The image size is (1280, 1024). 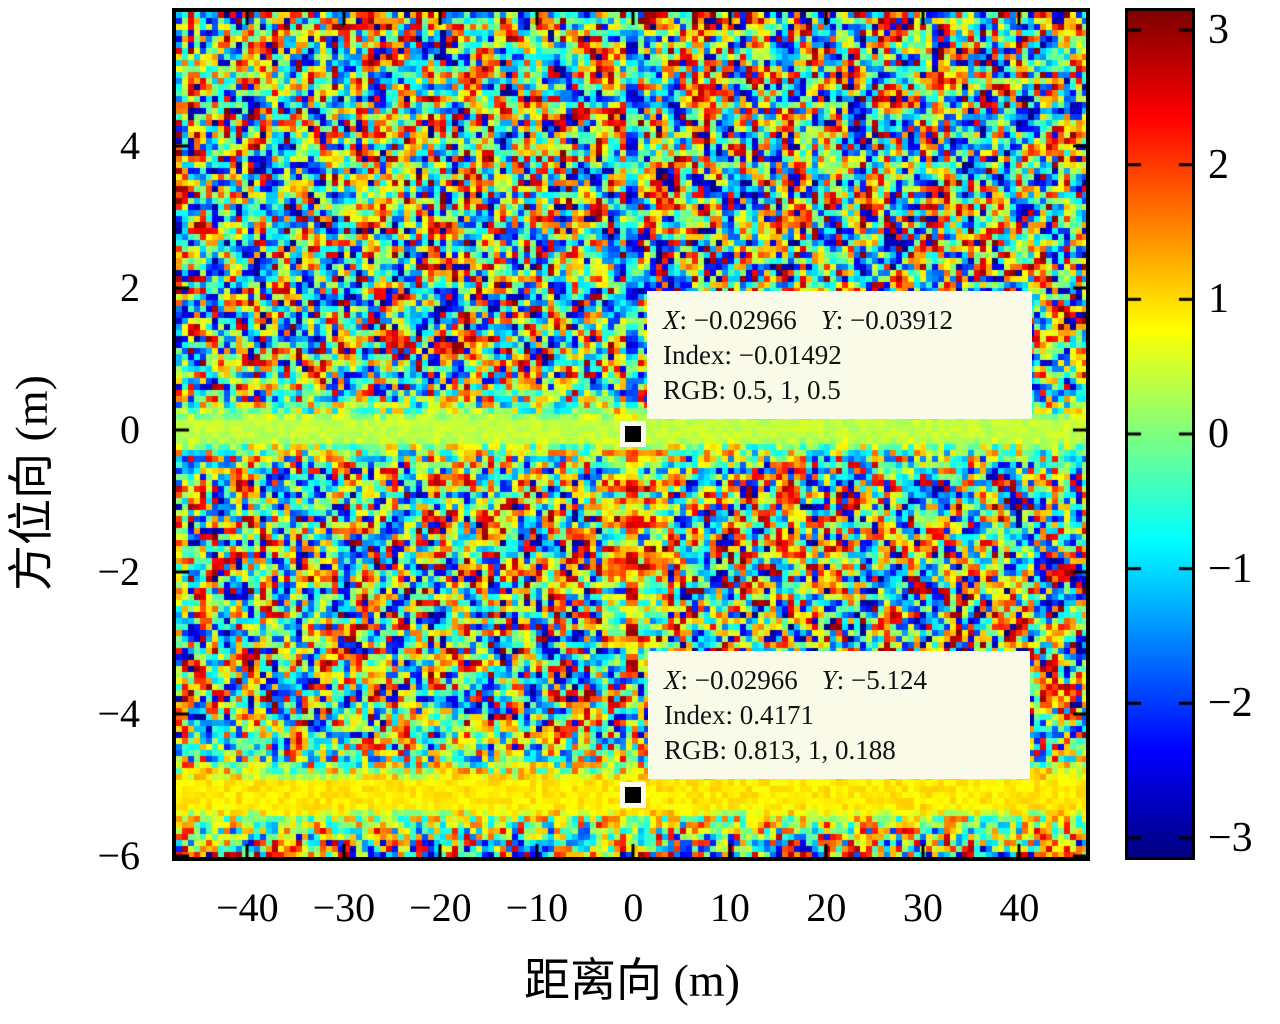 I want to click on y-tick-label: 0, so click(x=130, y=429).